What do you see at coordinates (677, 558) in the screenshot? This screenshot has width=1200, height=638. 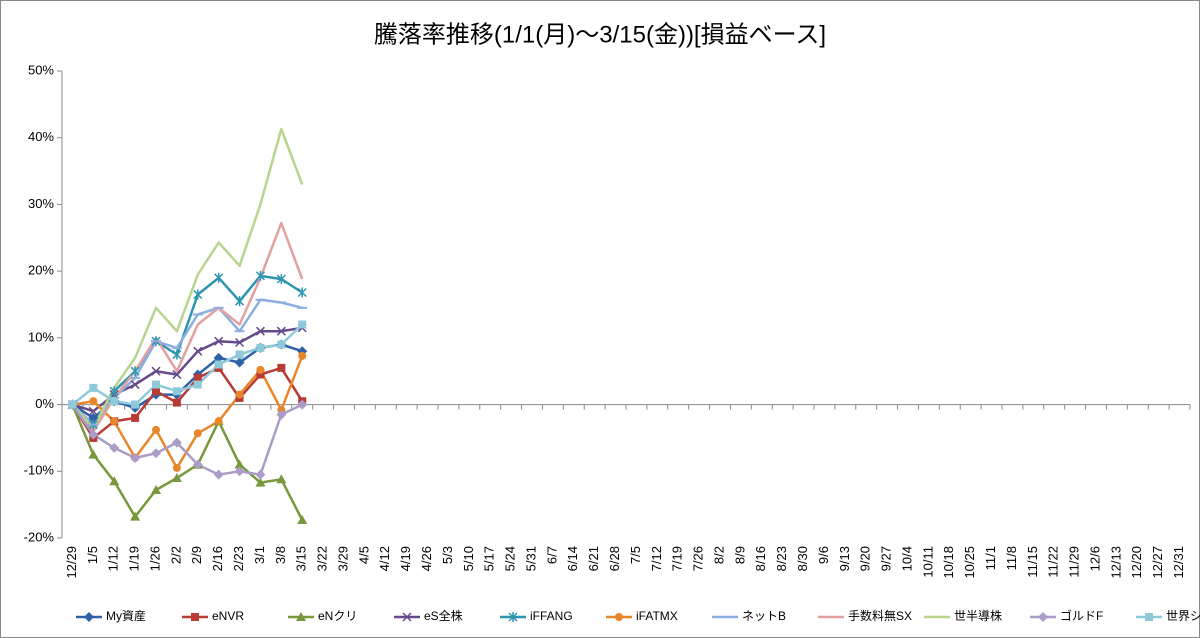 I see `x-tick-label: 7/19` at bounding box center [677, 558].